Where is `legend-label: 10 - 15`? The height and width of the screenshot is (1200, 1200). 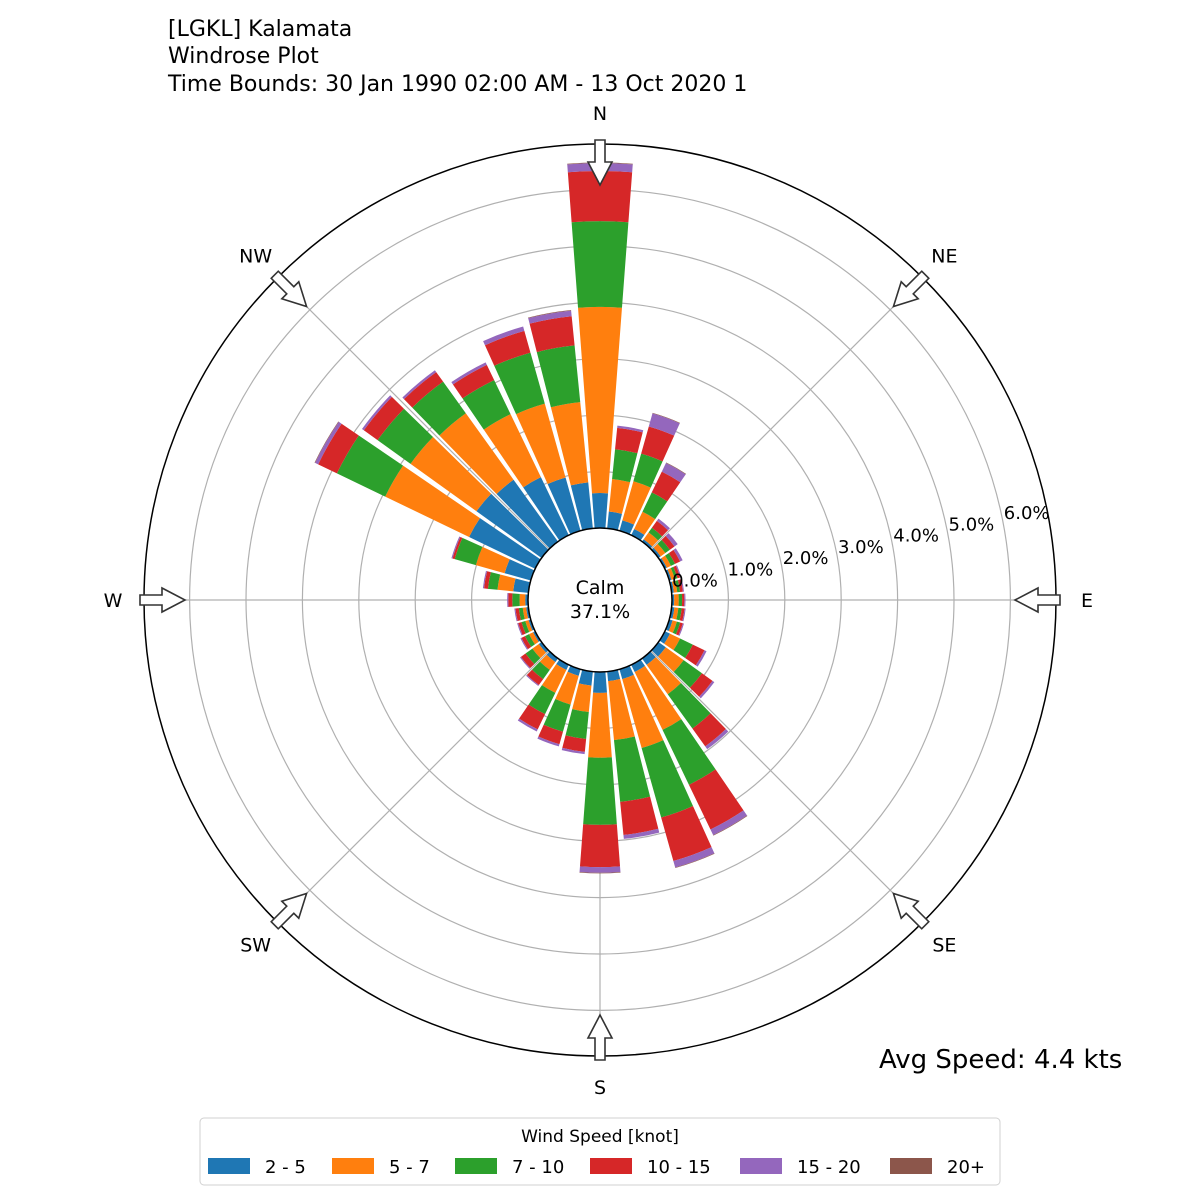
legend-label: 10 - 15 is located at coordinates (679, 1167).